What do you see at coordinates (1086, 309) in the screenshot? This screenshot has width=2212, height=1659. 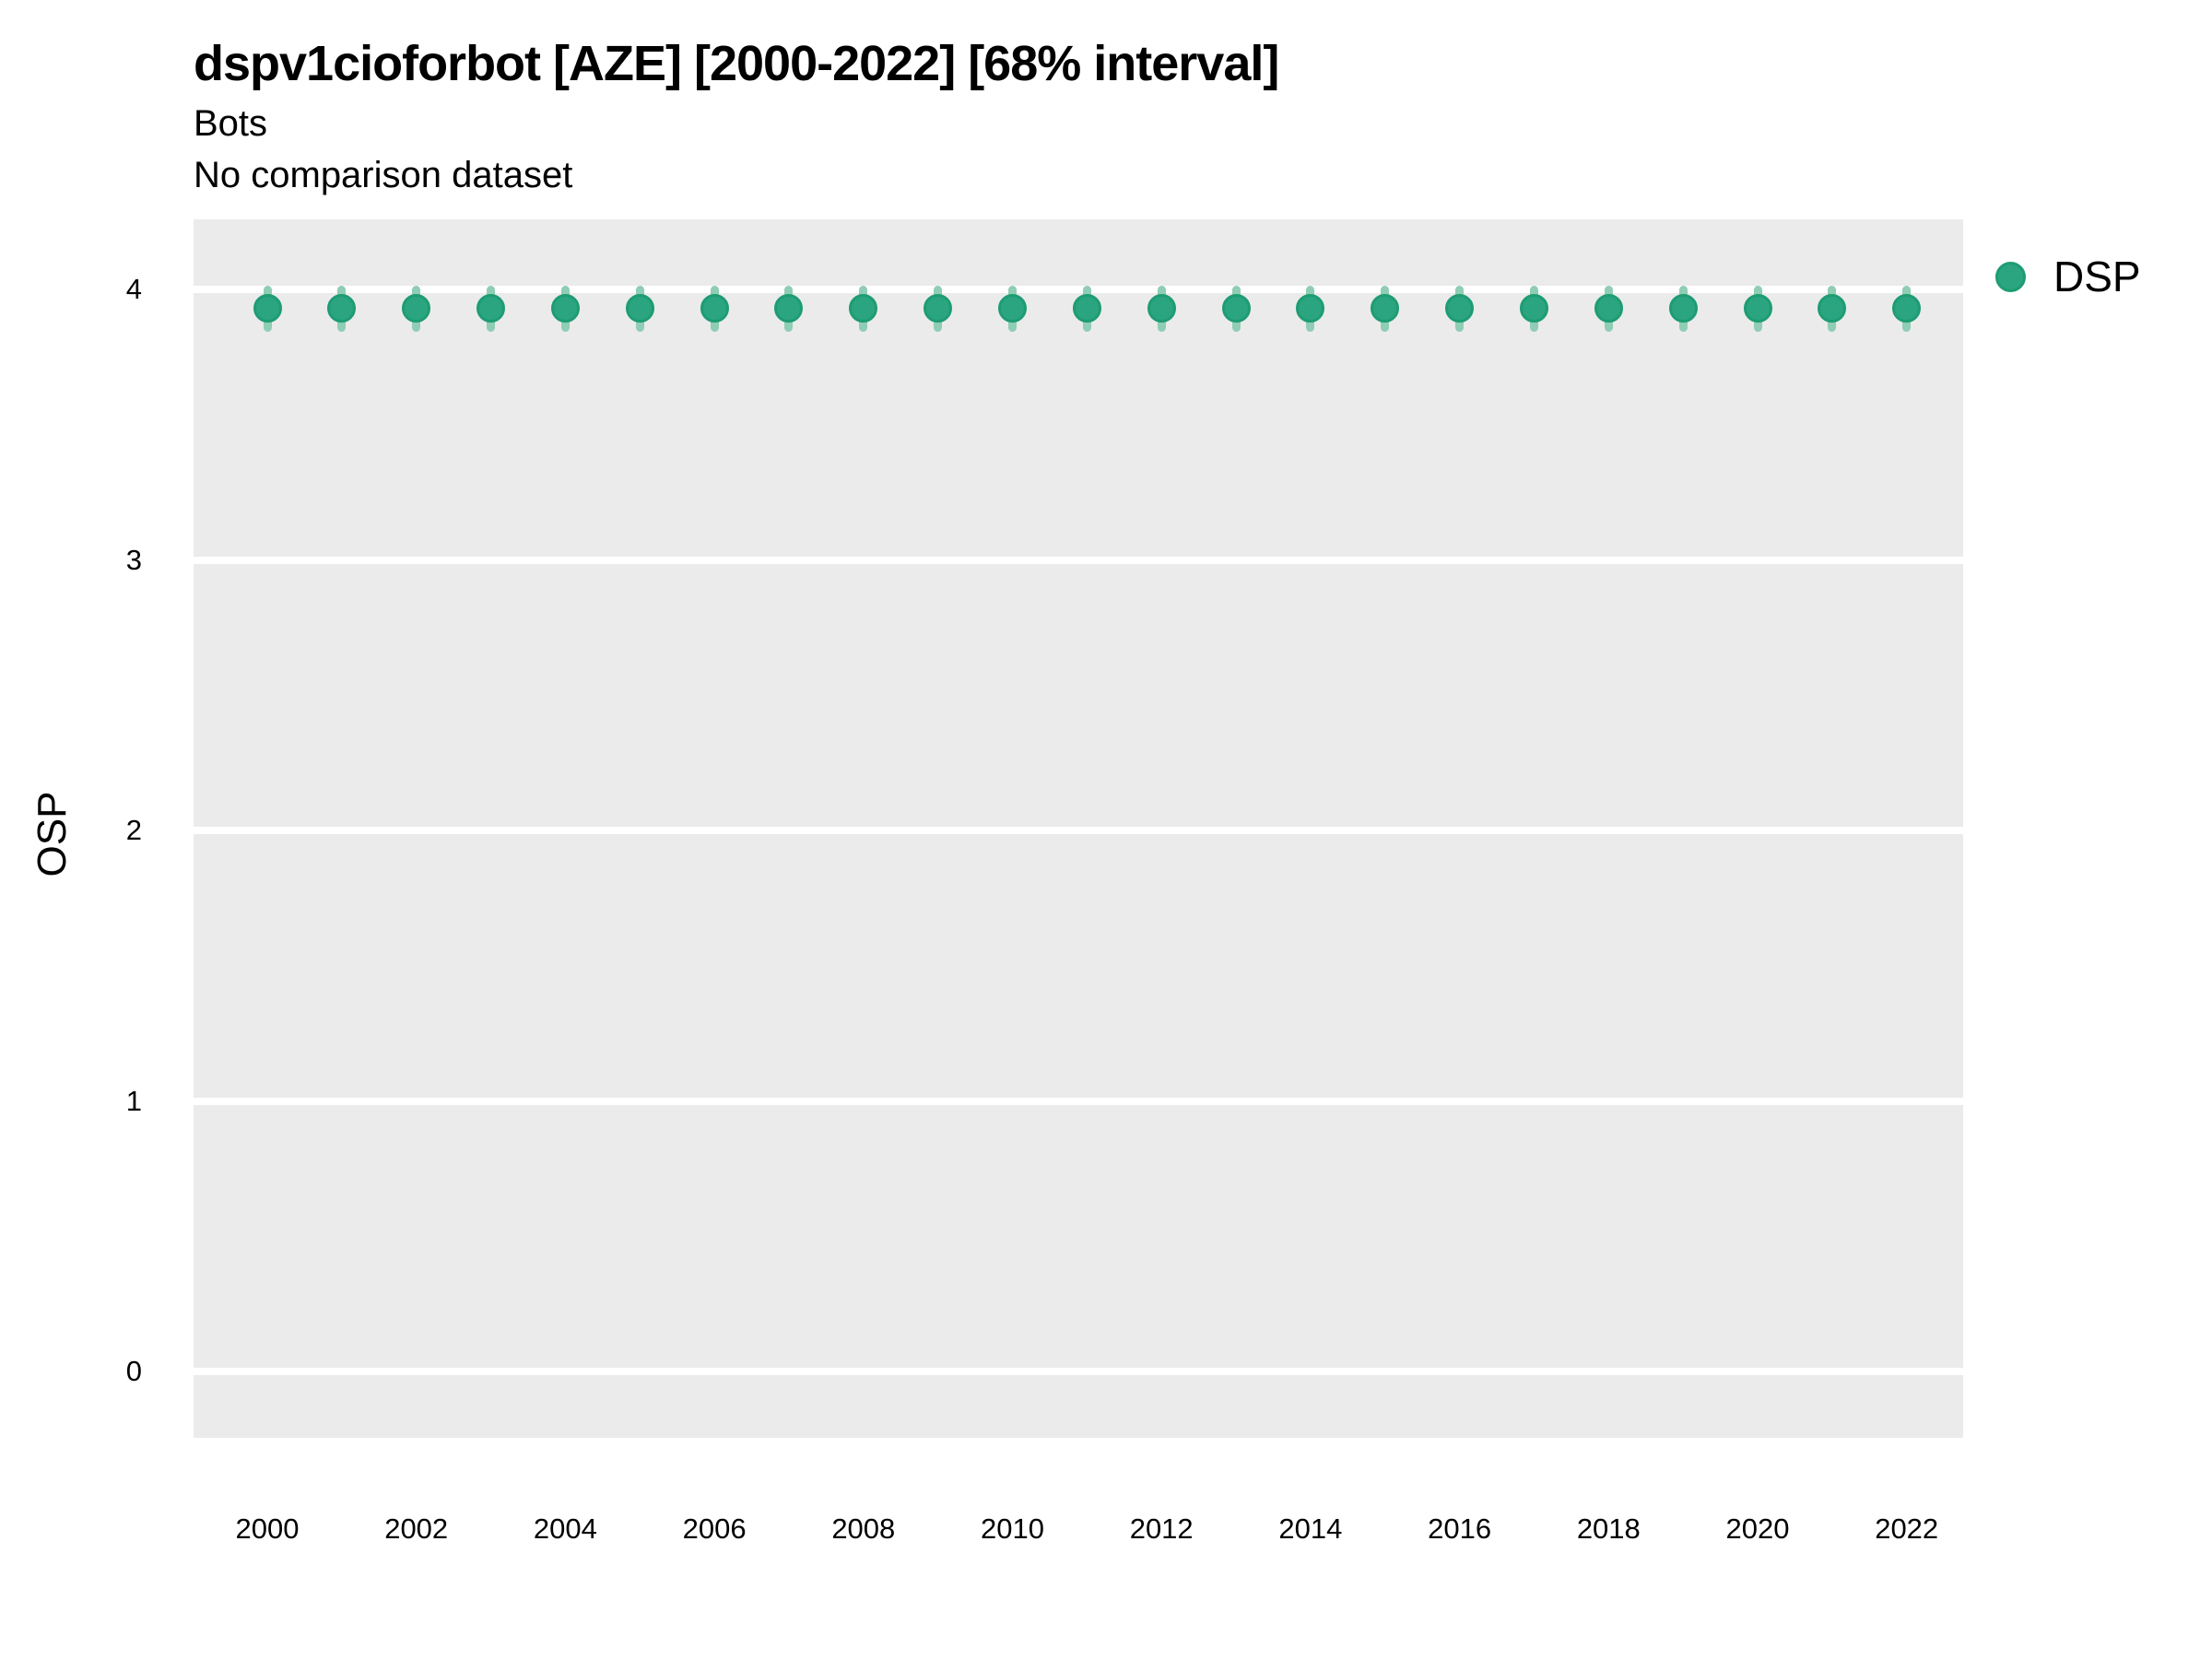 I see `data-point-2011` at bounding box center [1086, 309].